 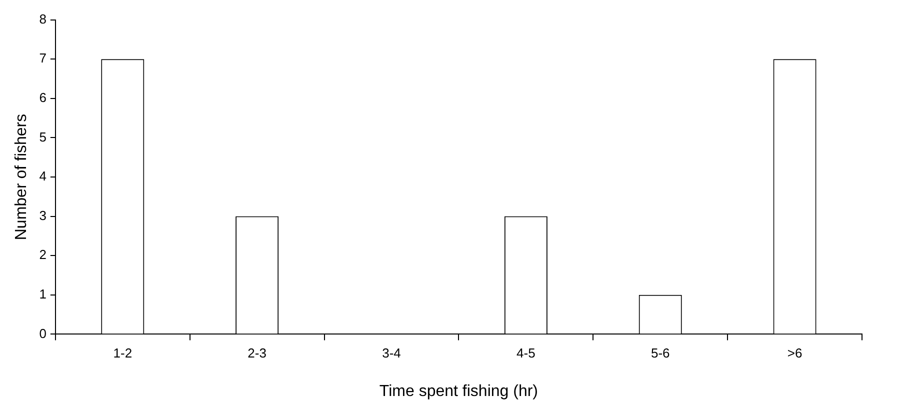 What do you see at coordinates (42, 333) in the screenshot?
I see `y-tick-label: 0` at bounding box center [42, 333].